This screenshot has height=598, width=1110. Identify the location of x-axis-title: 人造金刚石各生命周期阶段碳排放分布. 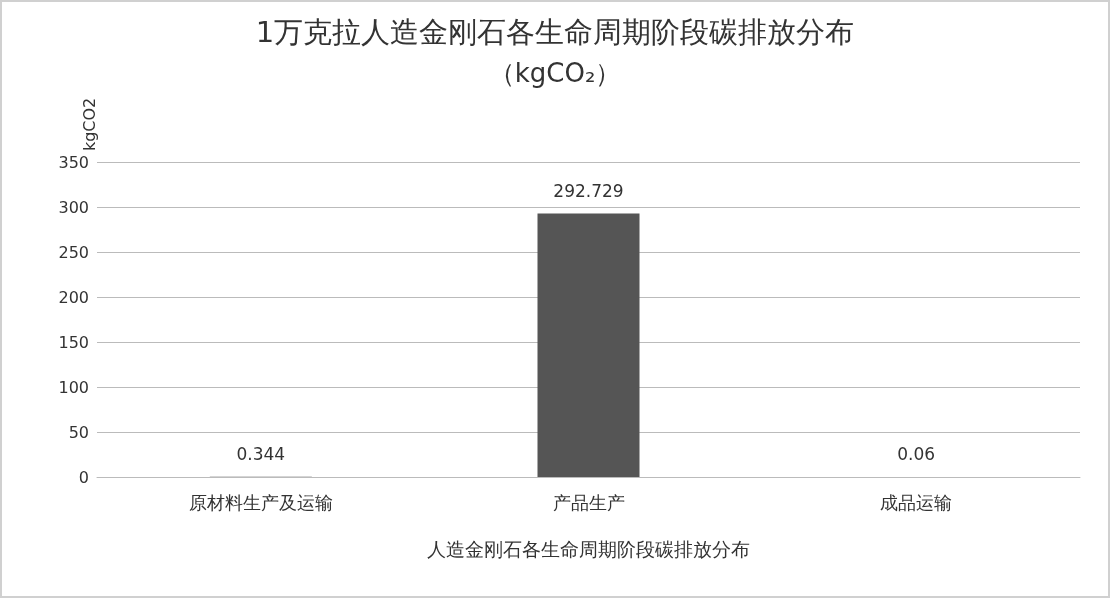
(588, 548).